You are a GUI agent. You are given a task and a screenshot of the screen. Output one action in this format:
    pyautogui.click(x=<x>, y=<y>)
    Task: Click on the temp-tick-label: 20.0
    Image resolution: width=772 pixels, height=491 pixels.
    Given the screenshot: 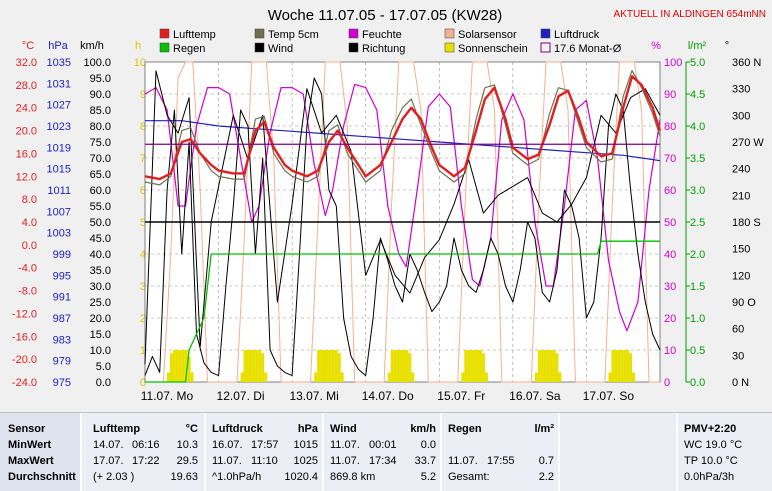 What is the action you would take?
    pyautogui.click(x=26, y=132)
    